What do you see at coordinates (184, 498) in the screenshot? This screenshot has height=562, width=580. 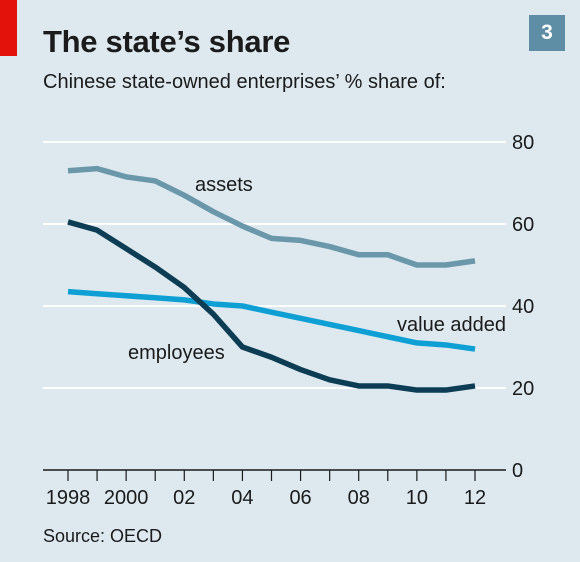 I see `x-tick-label-2002: 02` at bounding box center [184, 498].